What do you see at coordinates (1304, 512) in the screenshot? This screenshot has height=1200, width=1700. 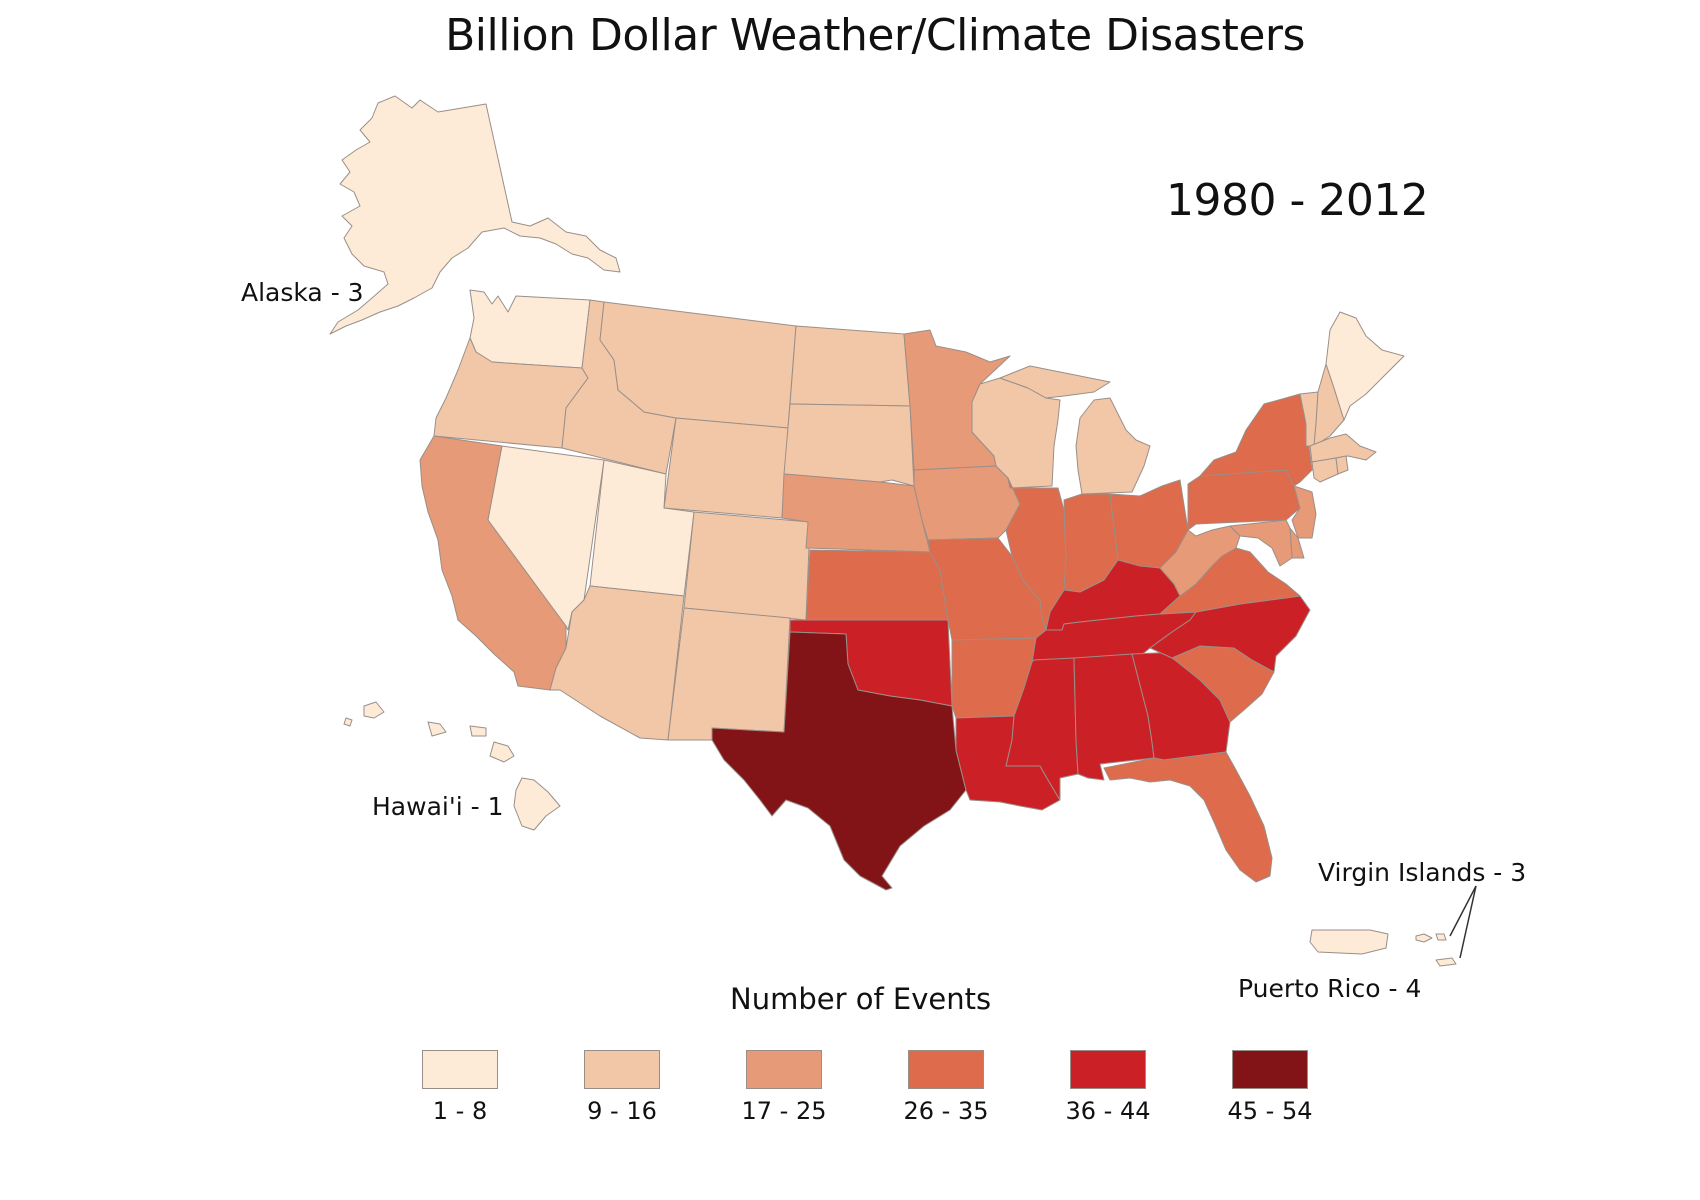 I see `state-NJ` at bounding box center [1304, 512].